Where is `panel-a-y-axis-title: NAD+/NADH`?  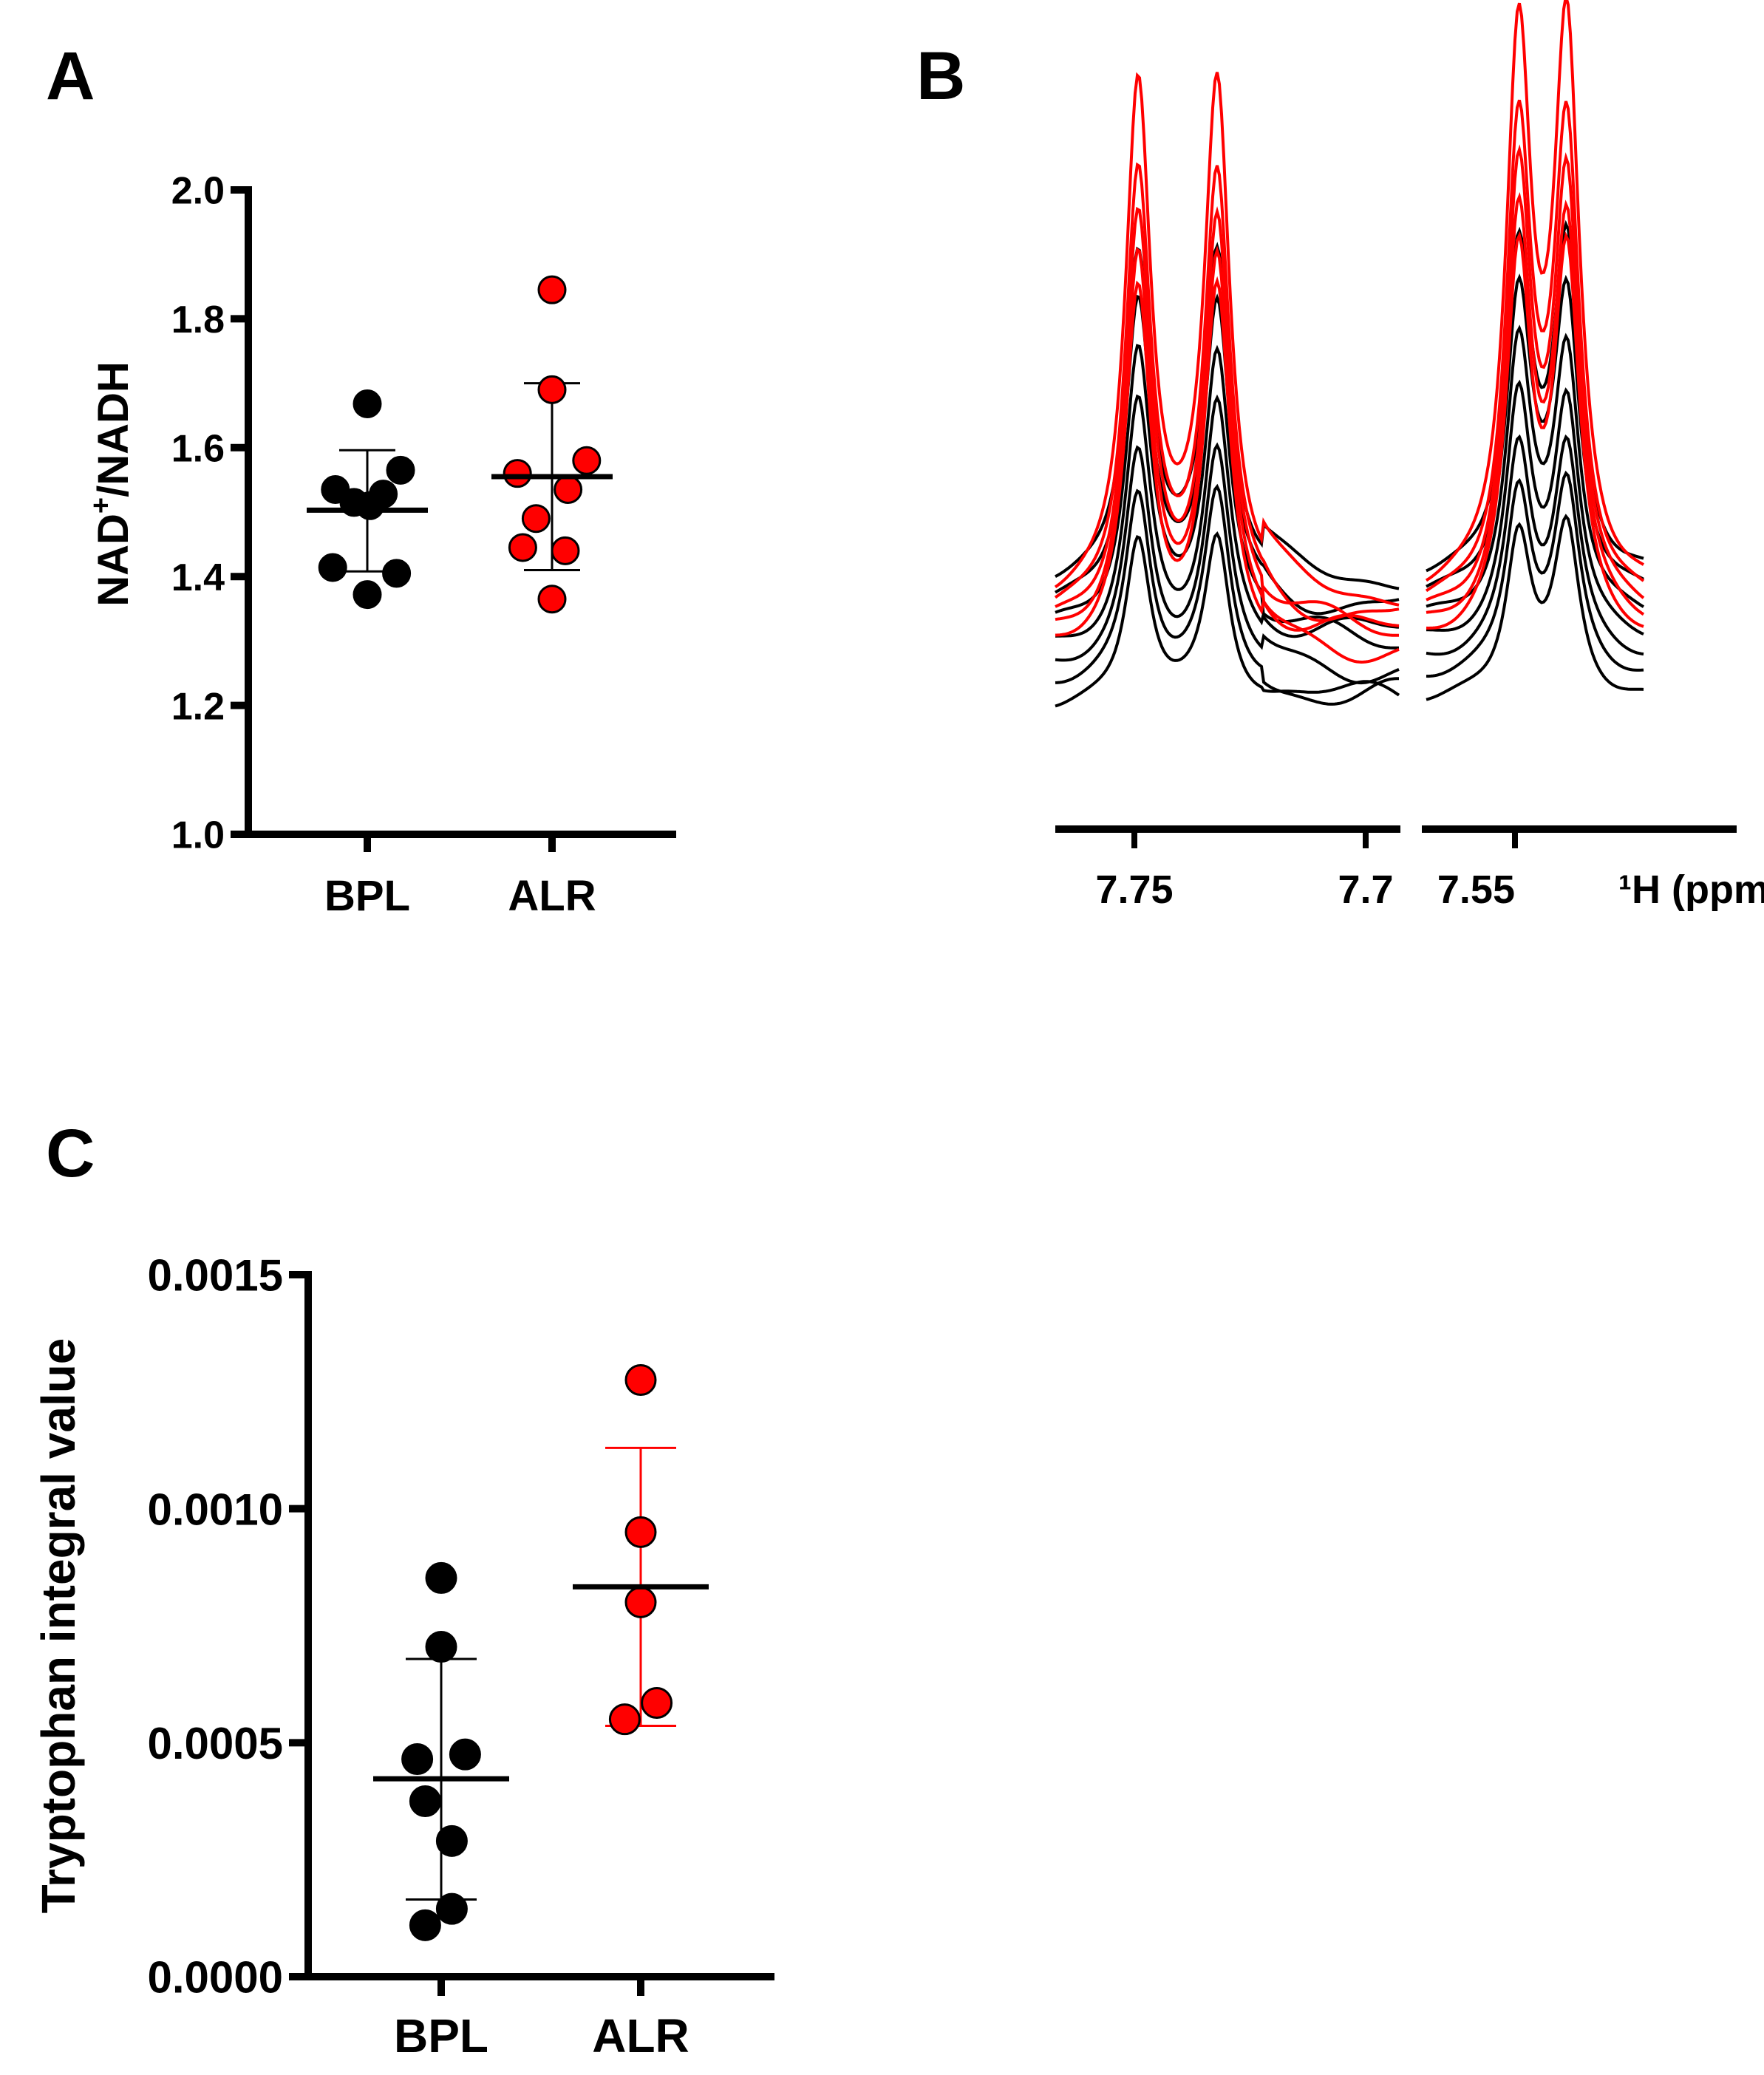
panel-a-y-axis-title: NAD+/NADH is located at coordinates (111, 484).